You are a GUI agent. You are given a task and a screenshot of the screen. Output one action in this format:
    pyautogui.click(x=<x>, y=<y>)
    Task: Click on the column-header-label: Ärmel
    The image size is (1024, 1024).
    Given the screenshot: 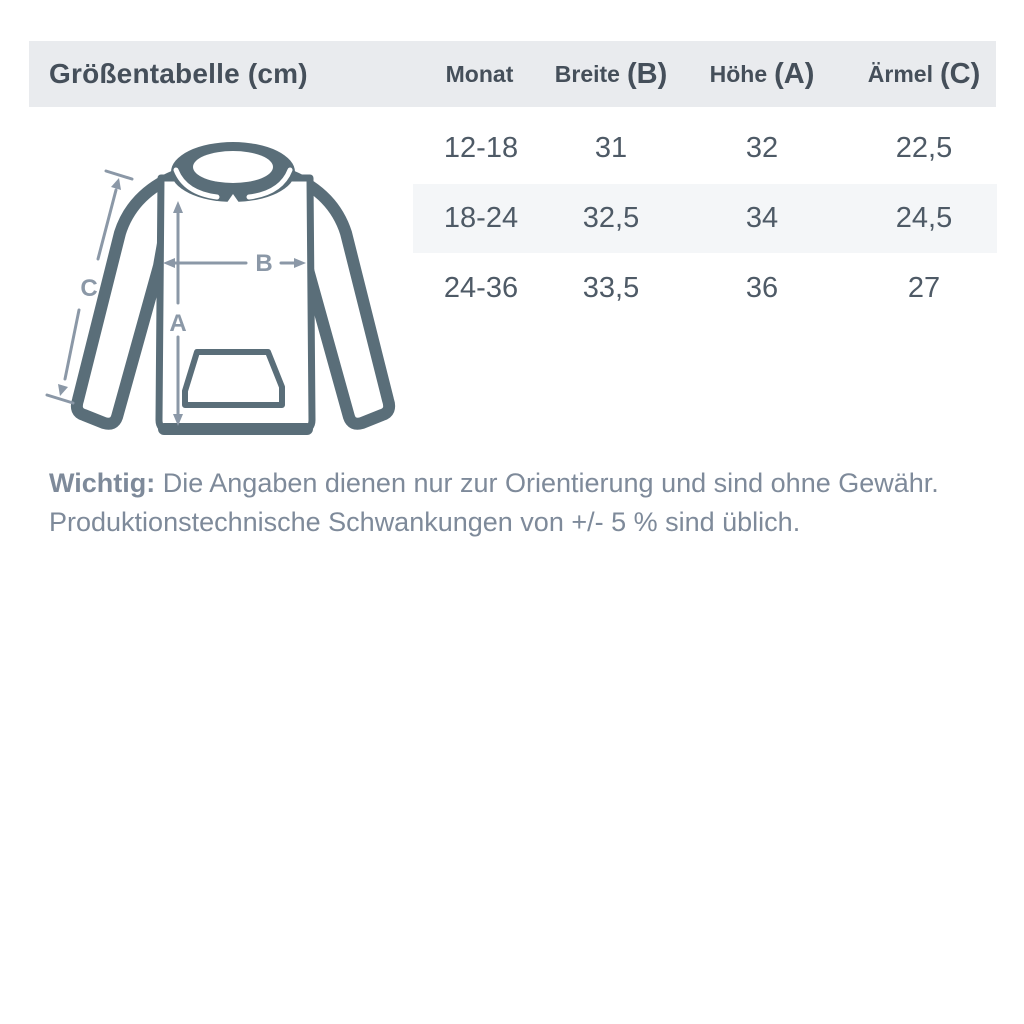 What is the action you would take?
    pyautogui.click(x=900, y=73)
    